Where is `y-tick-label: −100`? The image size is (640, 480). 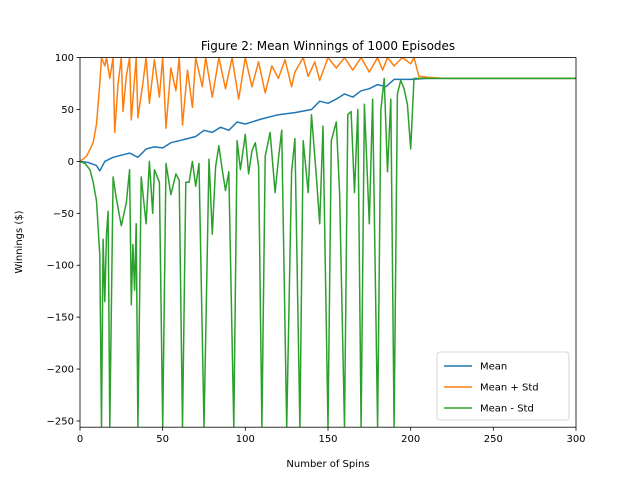
y-tick-label: −100 is located at coordinates (60, 266).